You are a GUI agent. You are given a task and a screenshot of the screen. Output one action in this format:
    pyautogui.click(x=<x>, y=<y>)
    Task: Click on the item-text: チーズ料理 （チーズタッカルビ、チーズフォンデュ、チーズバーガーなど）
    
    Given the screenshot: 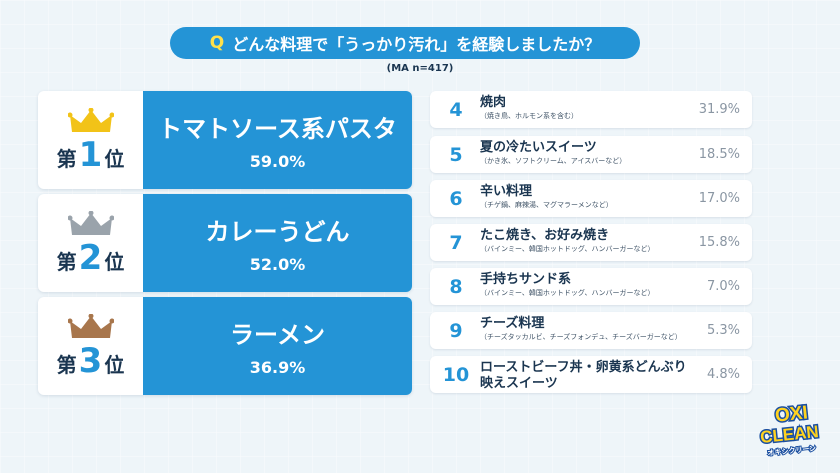 What is the action you would take?
    pyautogui.click(x=585, y=329)
    